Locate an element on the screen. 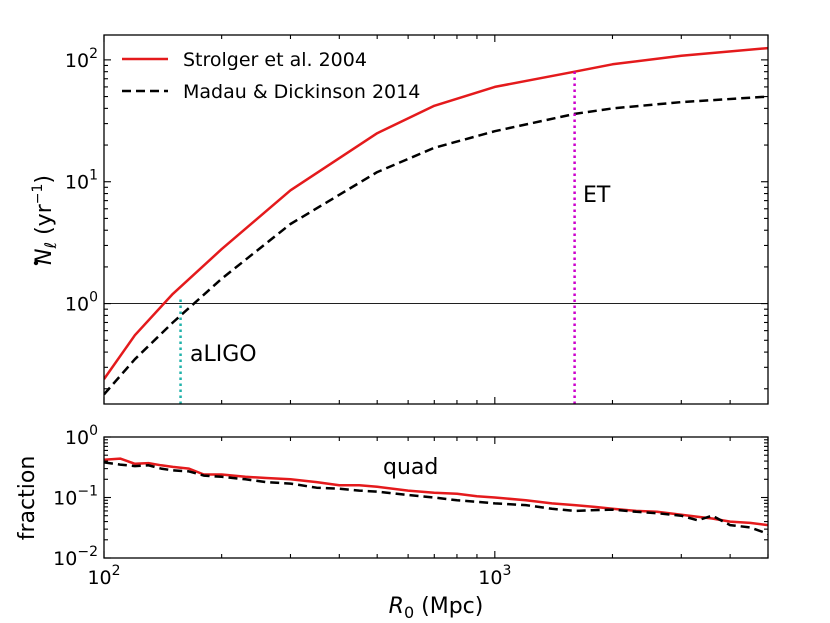  xtick-label-3: 10³ is located at coordinates (494, 576).